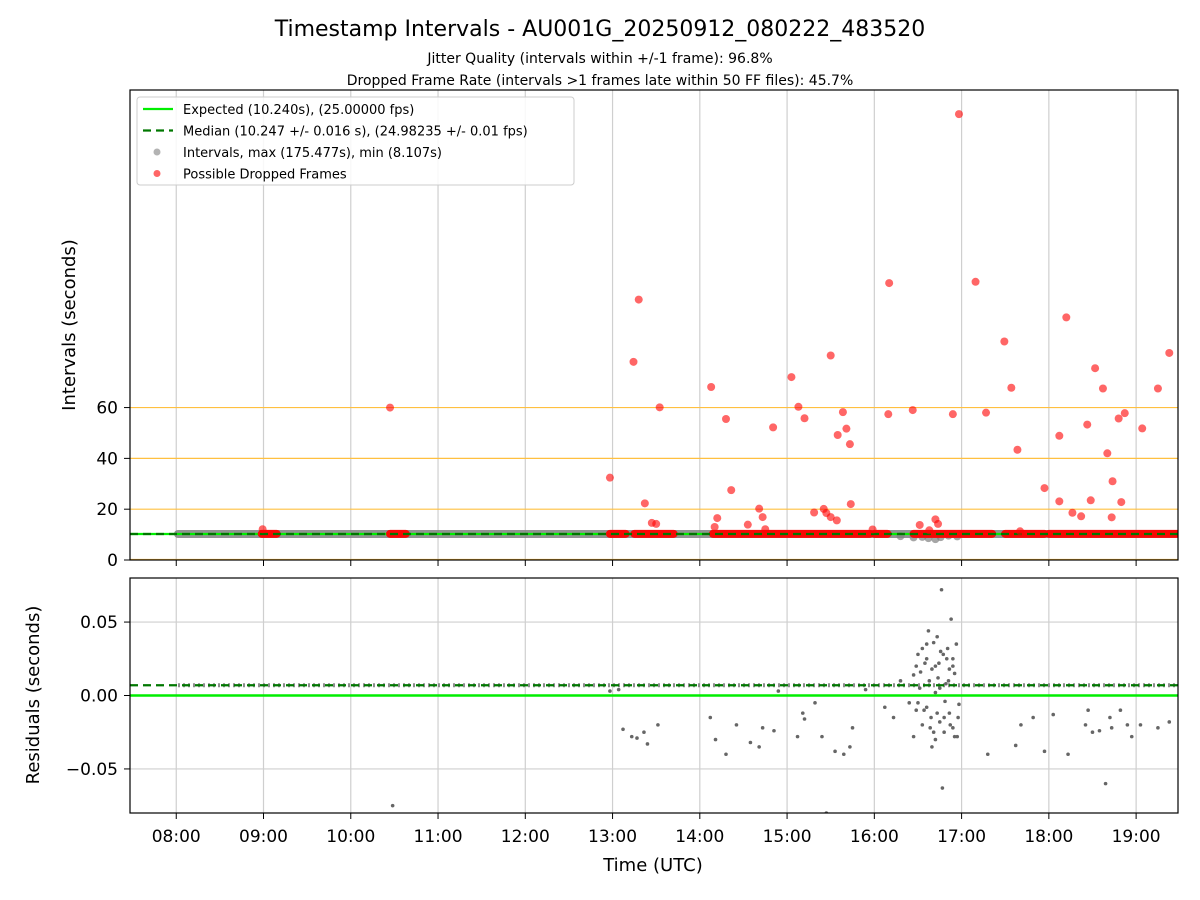 The height and width of the screenshot is (900, 1200). What do you see at coordinates (157, 152) in the screenshot?
I see `legend-swatch-intervals` at bounding box center [157, 152].